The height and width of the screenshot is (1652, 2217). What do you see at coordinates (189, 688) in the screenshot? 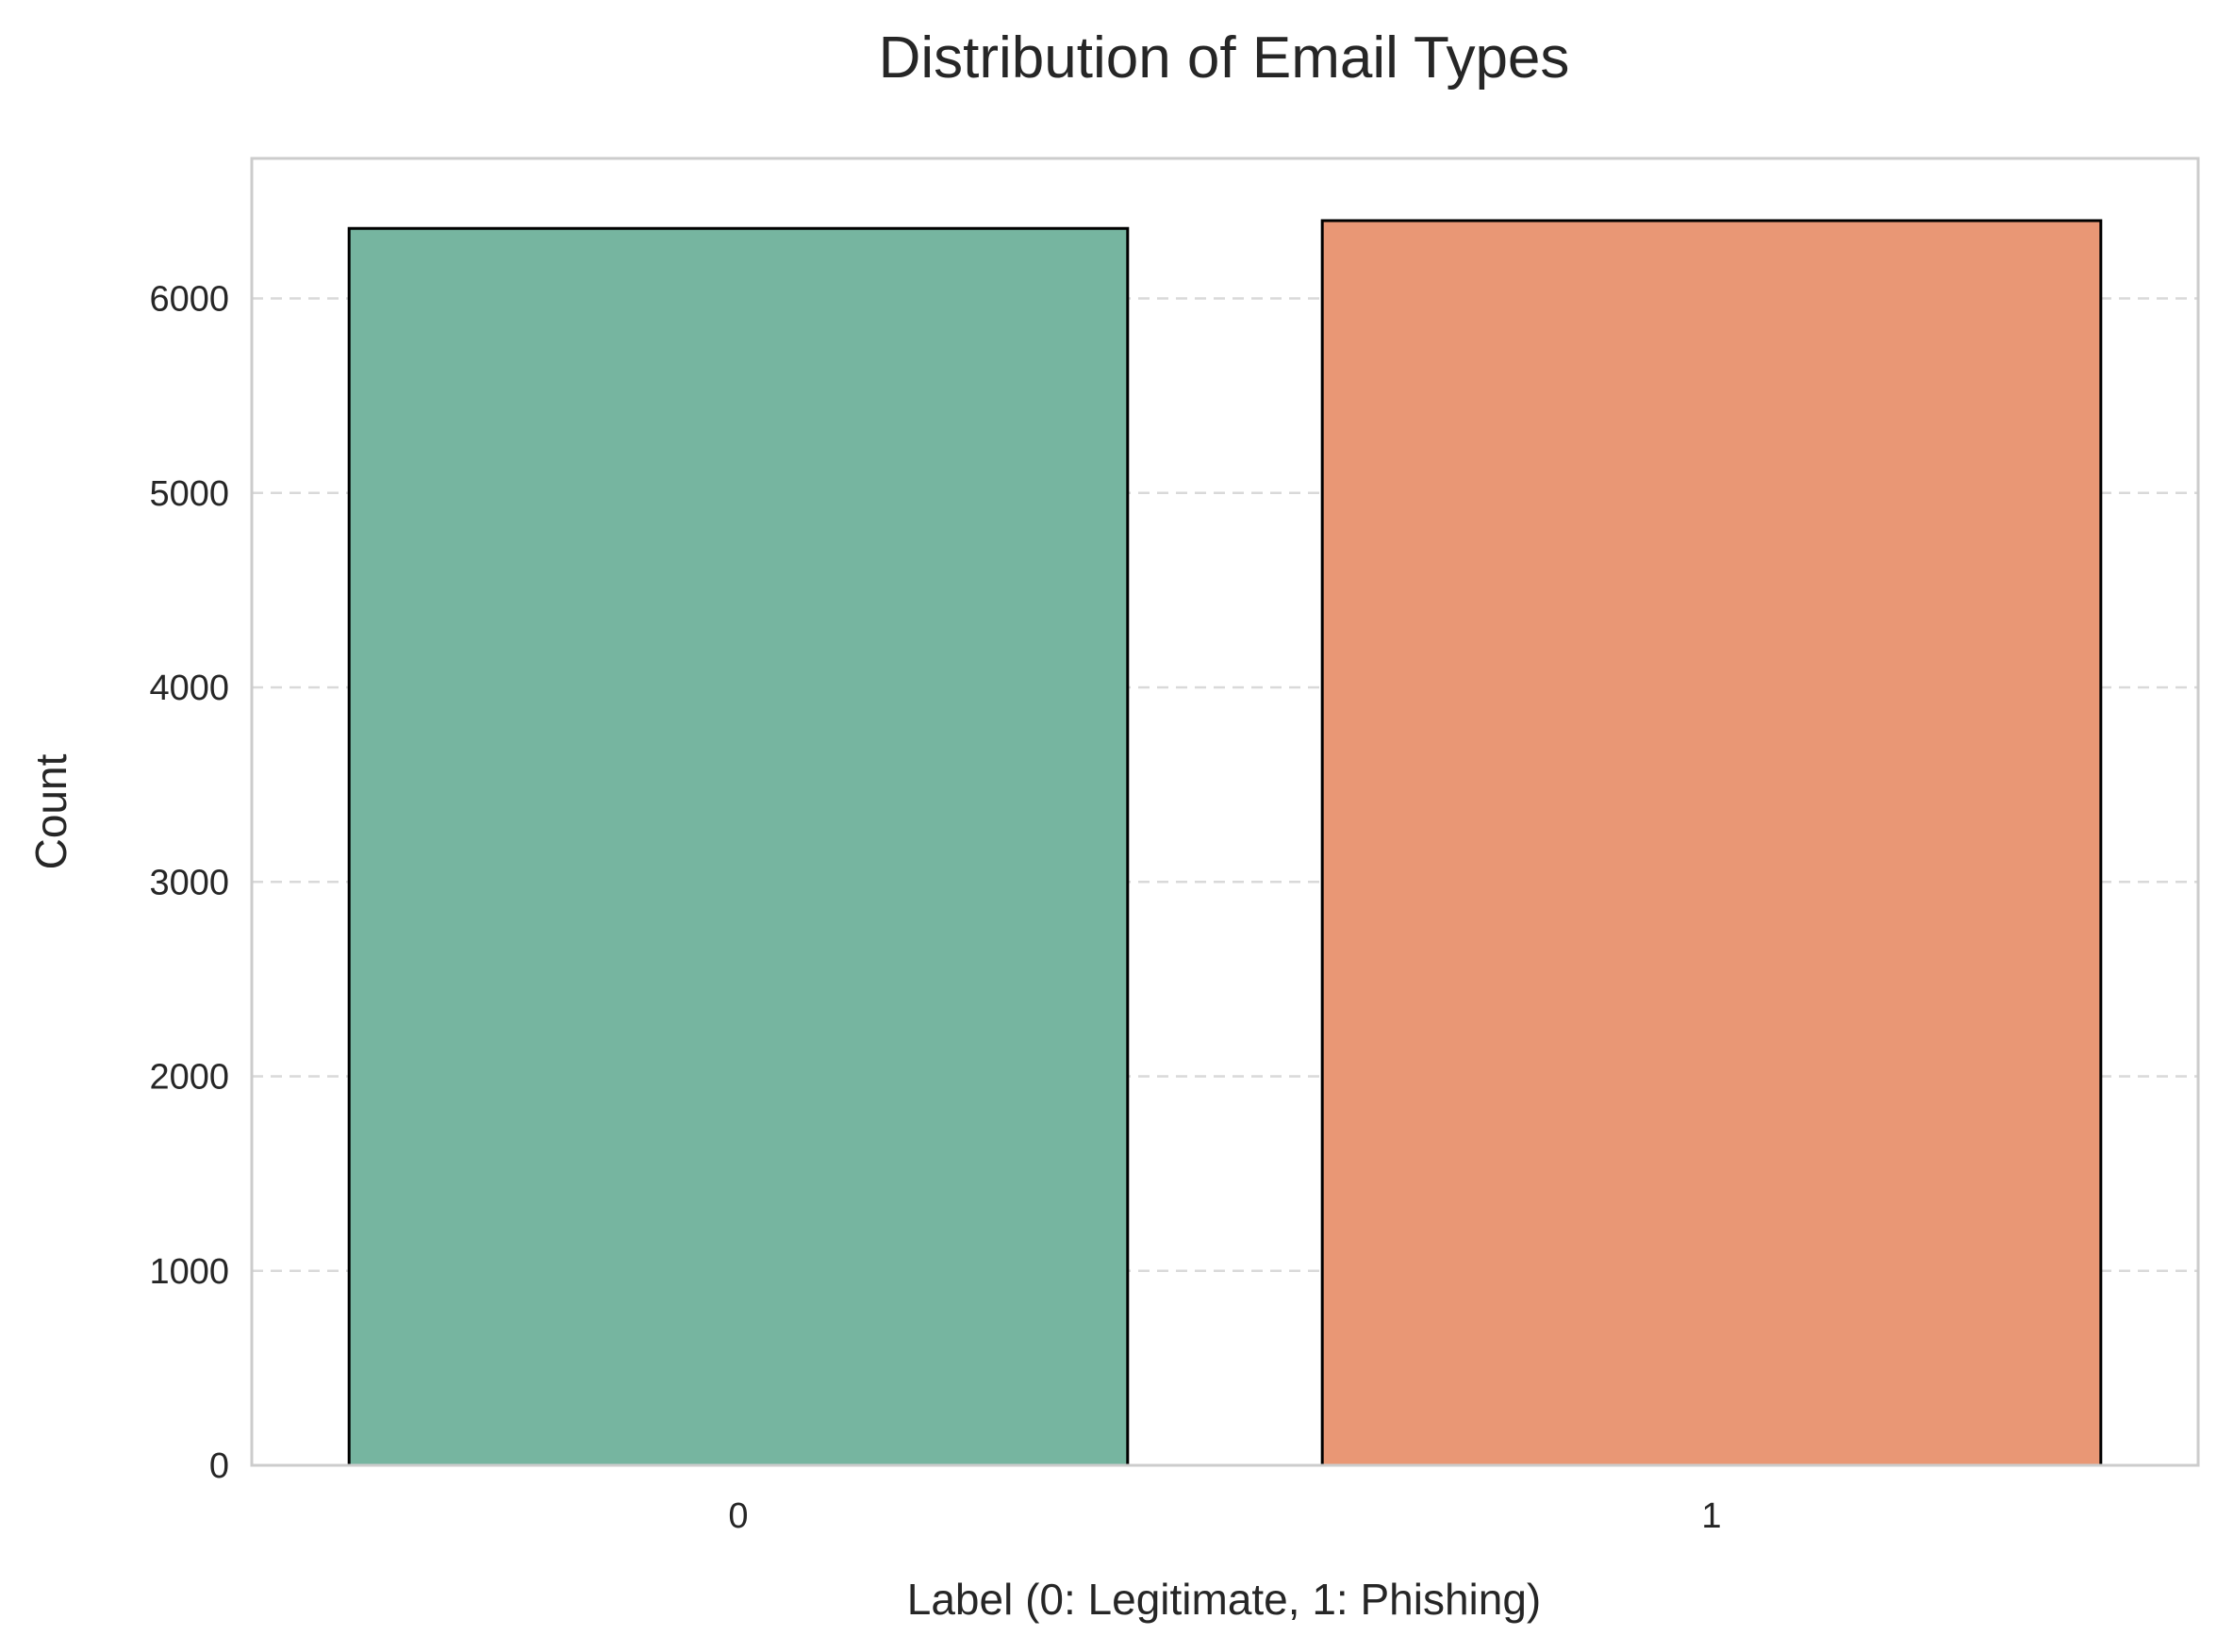
I see `y-tick-label-4000: 4000` at bounding box center [189, 688].